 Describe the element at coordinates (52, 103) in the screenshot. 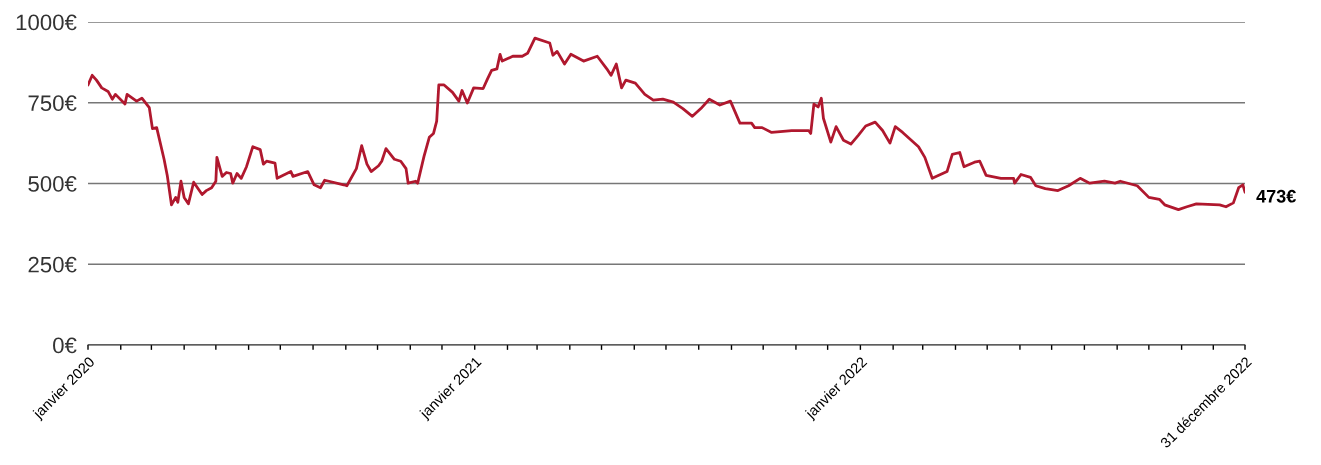

I see `y-tick-label: 750€` at that location.